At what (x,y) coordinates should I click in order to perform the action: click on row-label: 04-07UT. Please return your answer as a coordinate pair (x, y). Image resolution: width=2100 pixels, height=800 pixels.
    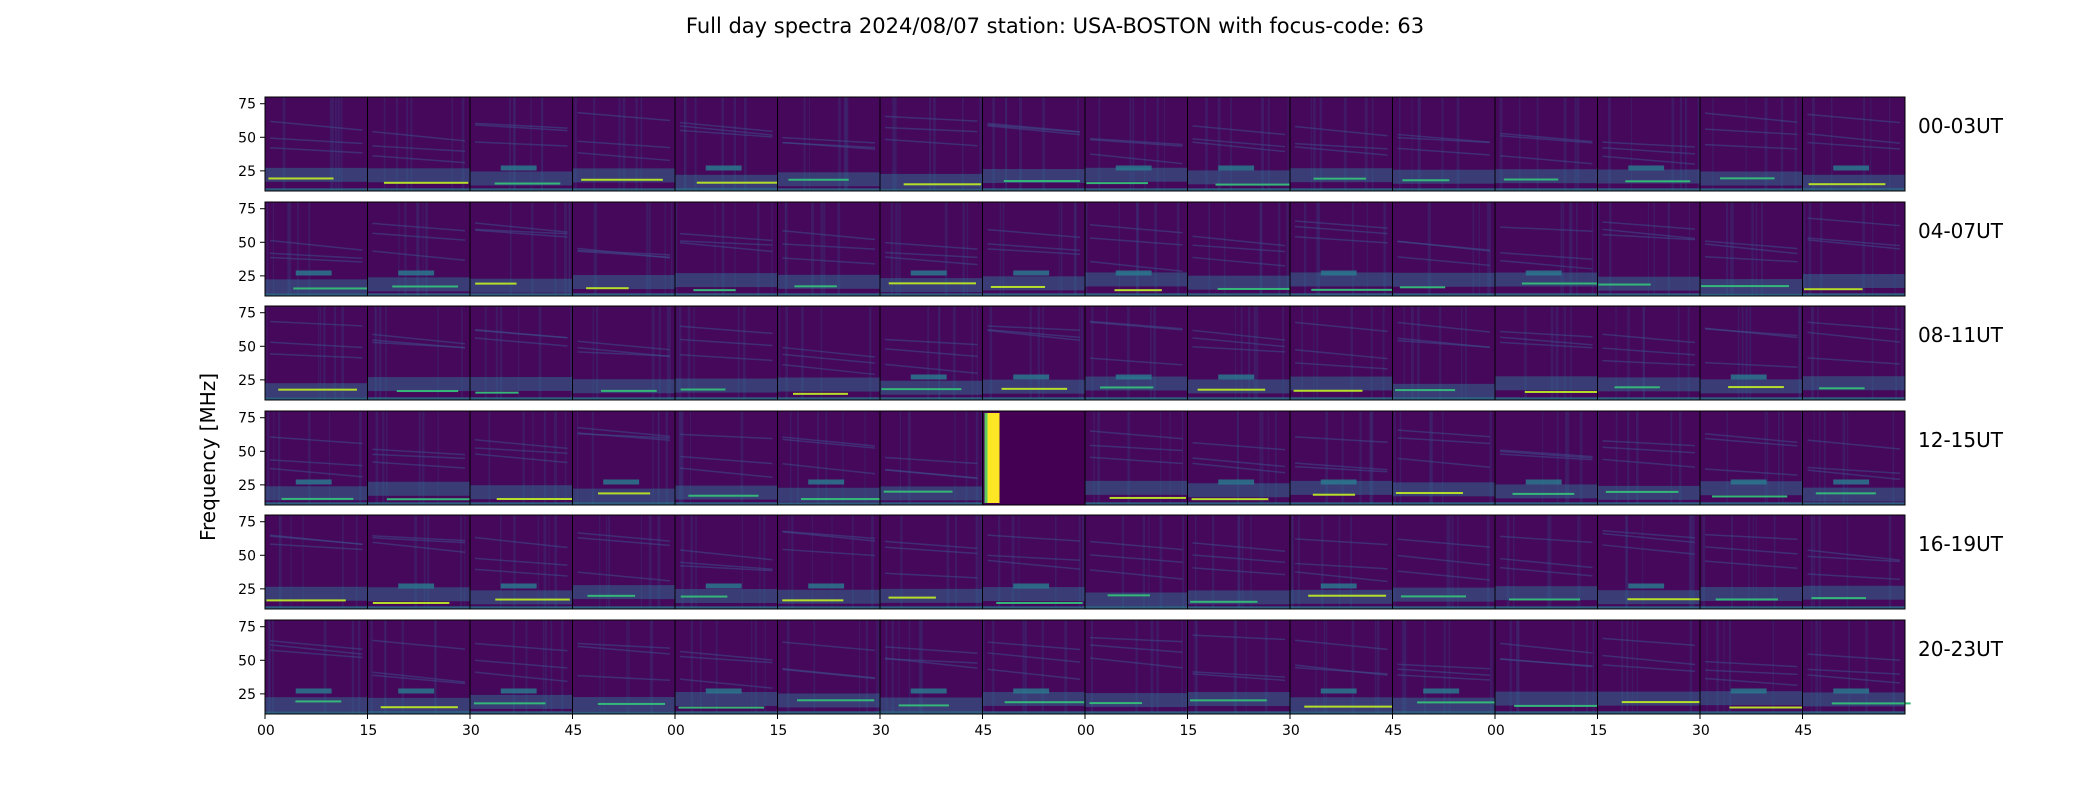
    Looking at the image, I should click on (1961, 231).